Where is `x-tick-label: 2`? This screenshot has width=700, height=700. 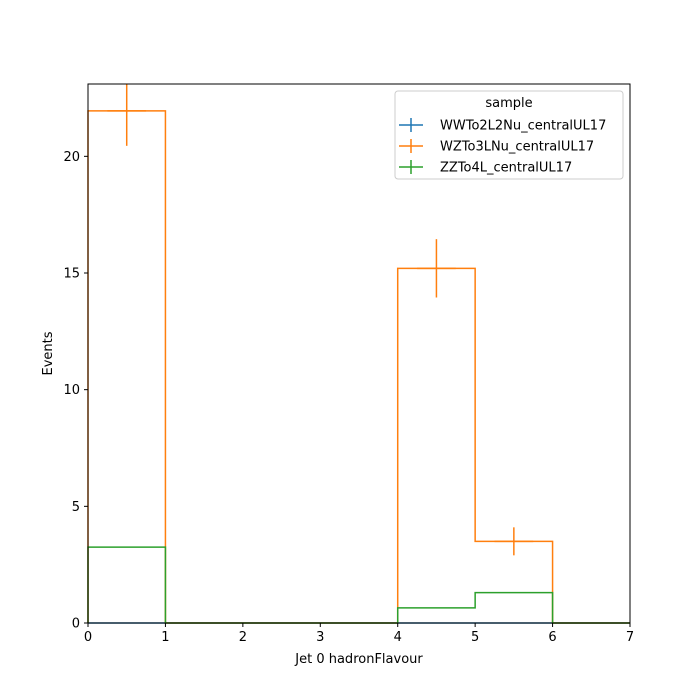 x-tick-label: 2 is located at coordinates (243, 637).